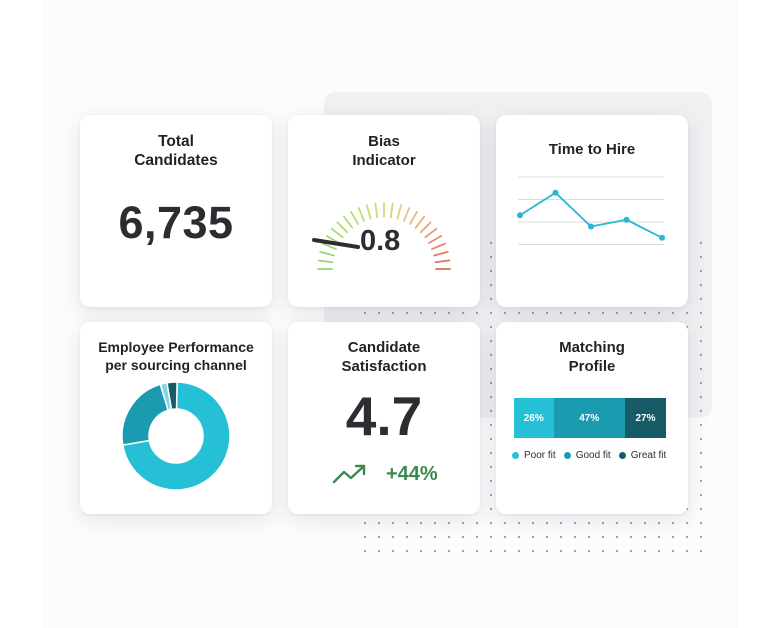 The width and height of the screenshot is (768, 628). Describe the element at coordinates (412, 474) in the screenshot. I see `satisfaction-change: +44%` at that location.